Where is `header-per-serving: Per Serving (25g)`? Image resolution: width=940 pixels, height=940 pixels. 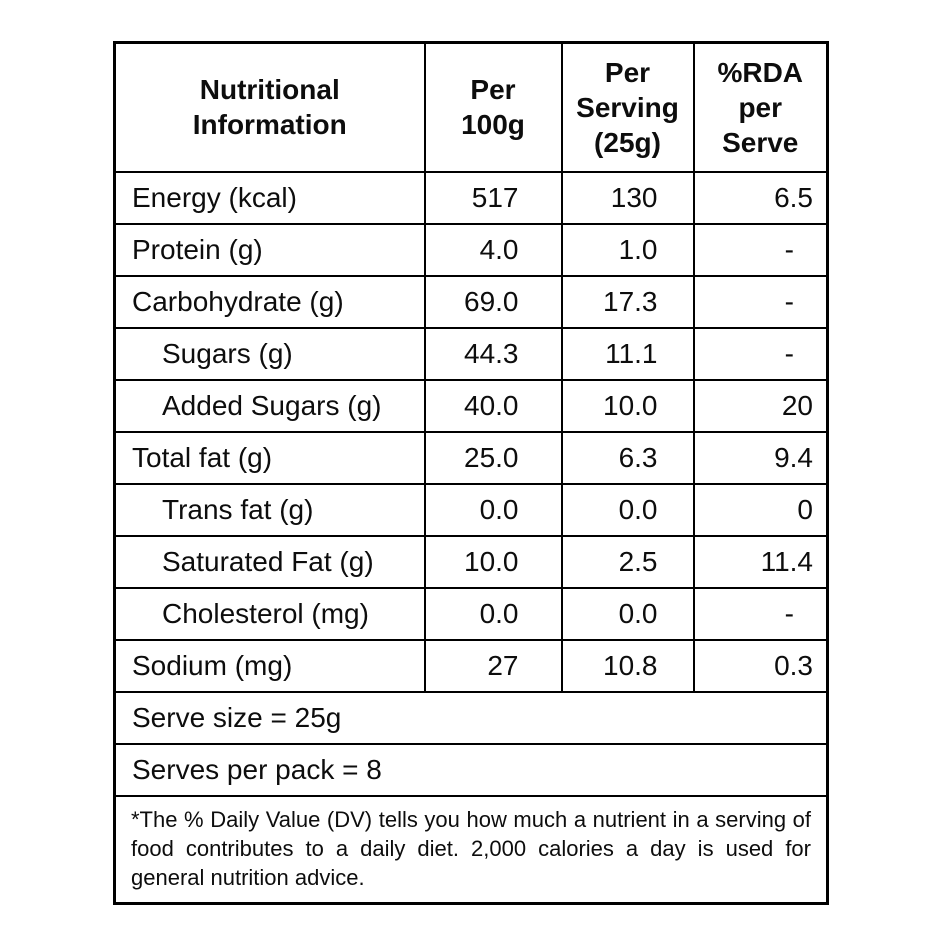 header-per-serving: Per Serving (25g) is located at coordinates (627, 107).